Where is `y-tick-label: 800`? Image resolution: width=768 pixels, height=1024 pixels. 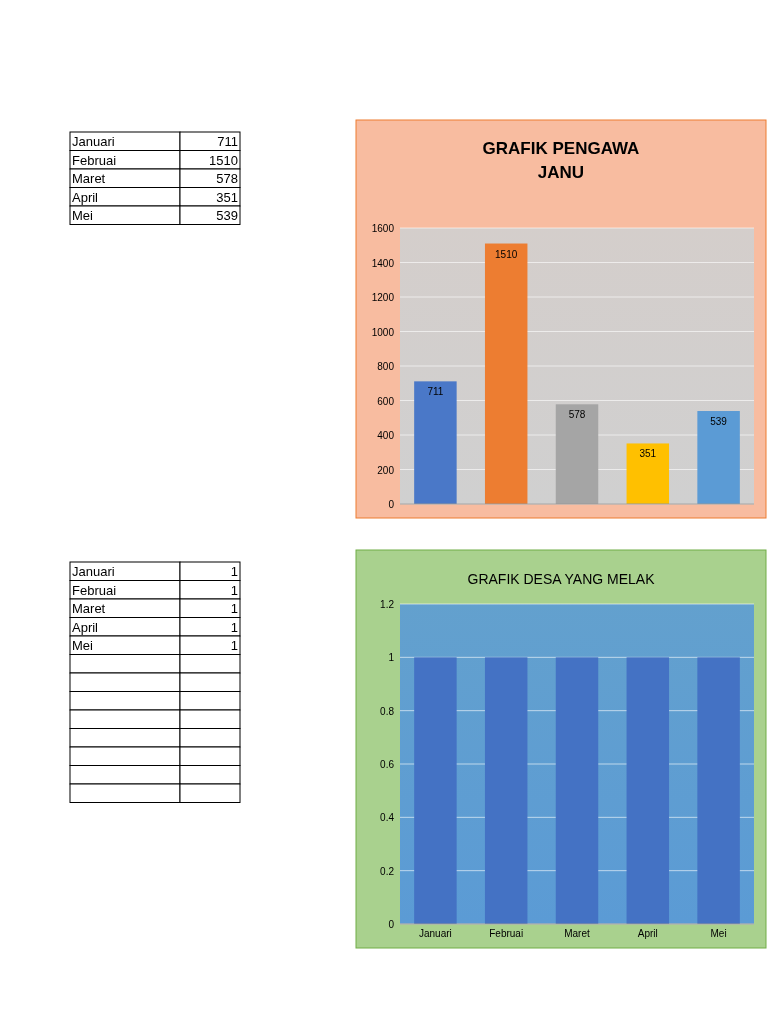 y-tick-label: 800 is located at coordinates (386, 366).